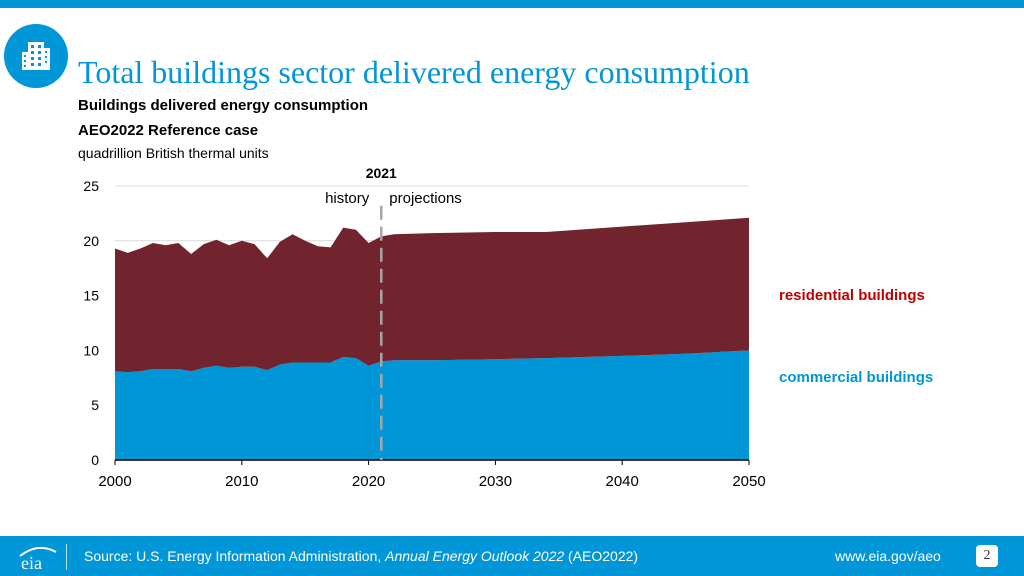  What do you see at coordinates (95, 405) in the screenshot?
I see `y-tick-label: 5` at bounding box center [95, 405].